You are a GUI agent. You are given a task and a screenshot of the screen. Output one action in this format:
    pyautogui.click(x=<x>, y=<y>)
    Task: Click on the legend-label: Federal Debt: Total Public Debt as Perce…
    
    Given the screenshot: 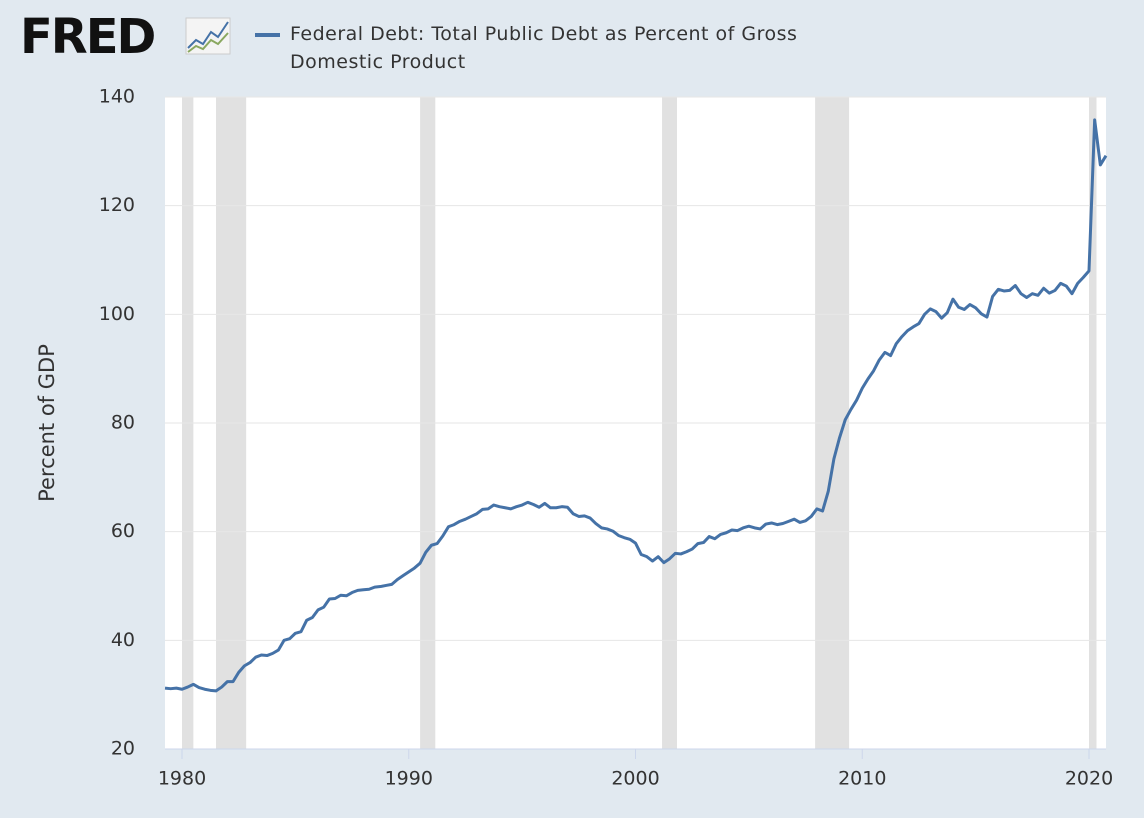 What is the action you would take?
    pyautogui.click(x=544, y=48)
    